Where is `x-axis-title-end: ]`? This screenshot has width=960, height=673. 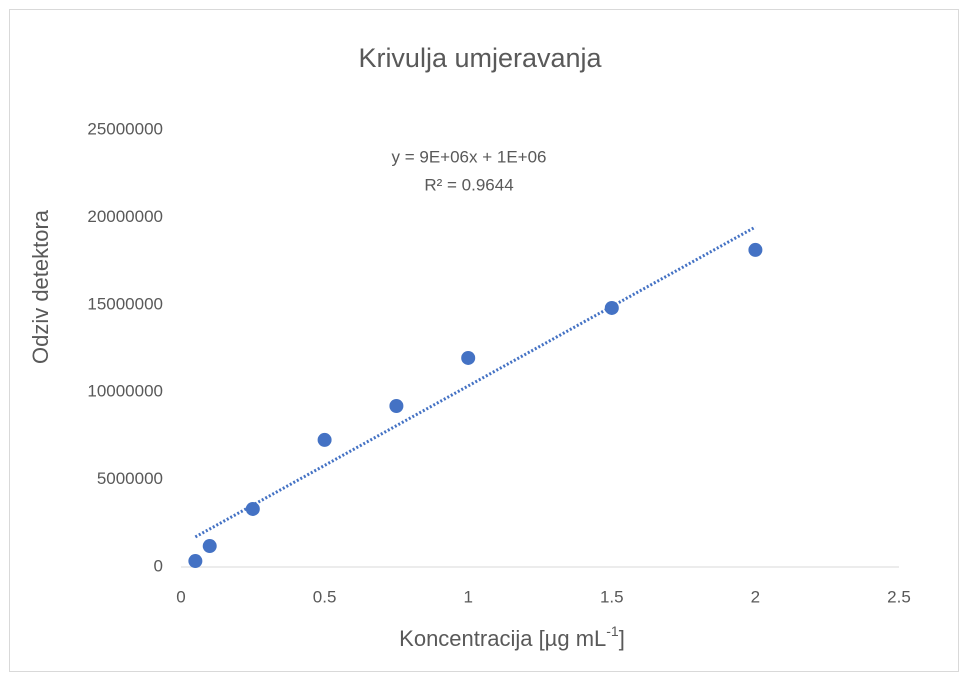
x-axis-title-end: ] is located at coordinates (622, 638).